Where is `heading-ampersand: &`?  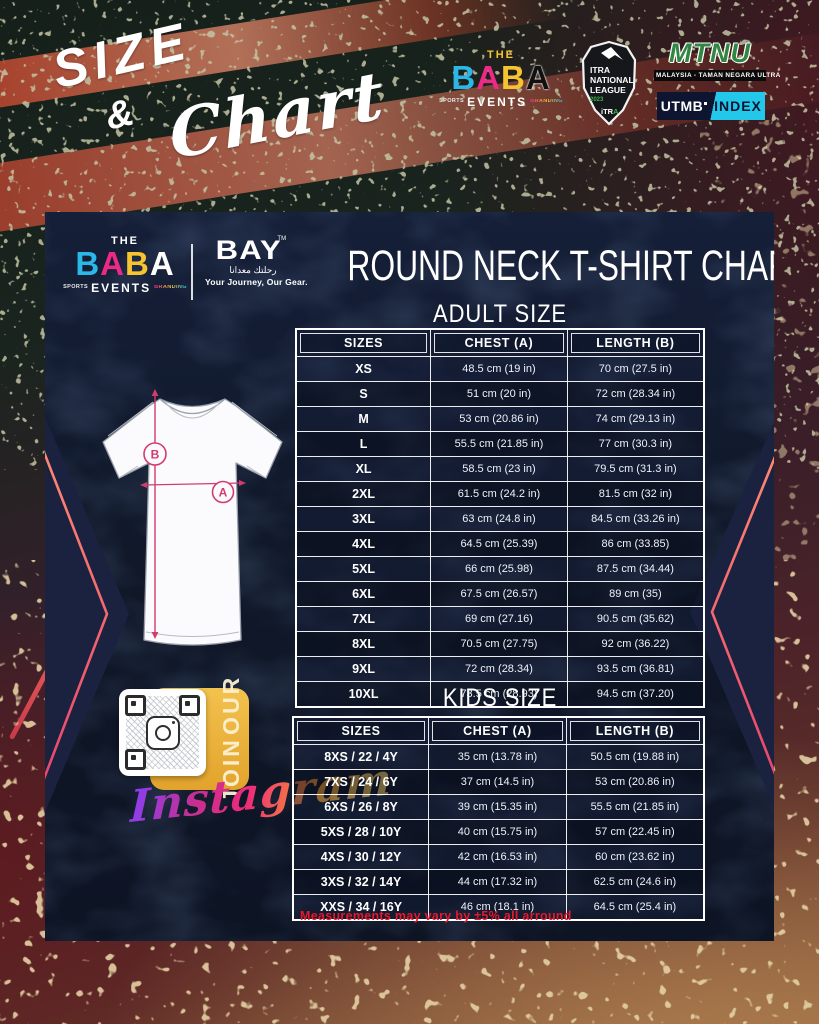 heading-ampersand: & is located at coordinates (119, 115).